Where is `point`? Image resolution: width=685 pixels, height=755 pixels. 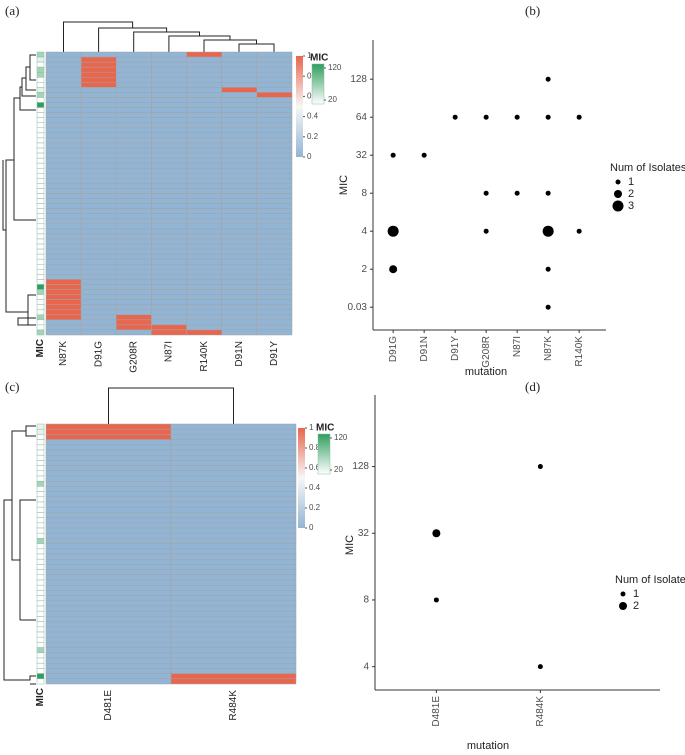
point is located at coordinates (436, 533).